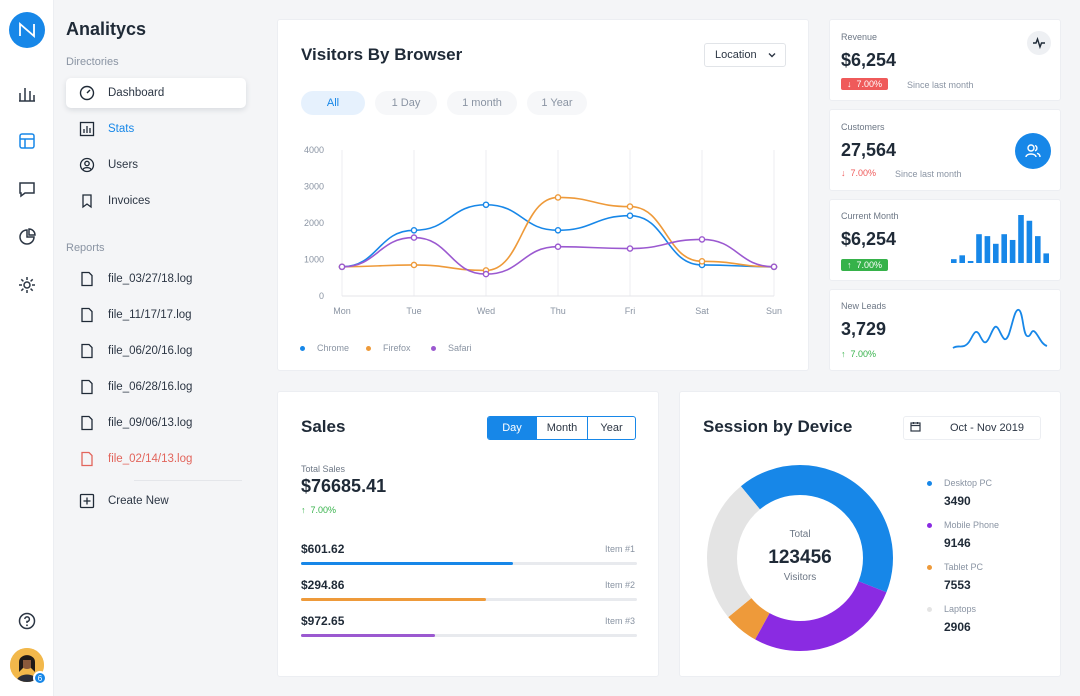 Image resolution: width=1080 pixels, height=696 pixels. What do you see at coordinates (406, 103) in the screenshot?
I see `filter-1-day: 1 Day` at bounding box center [406, 103].